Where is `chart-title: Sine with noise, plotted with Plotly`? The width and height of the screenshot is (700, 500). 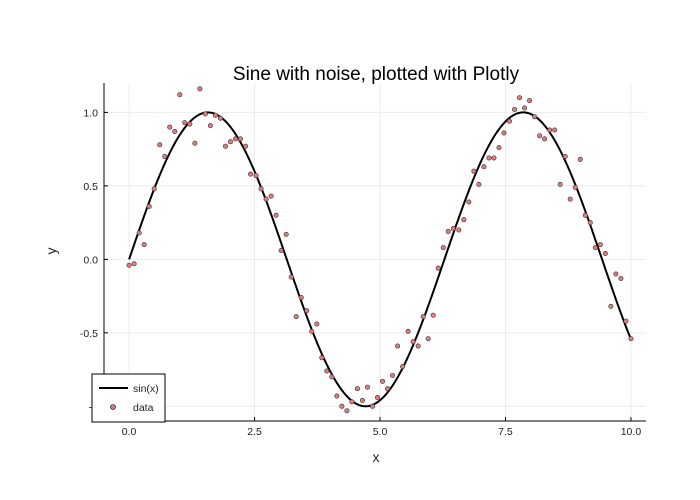
chart-title: Sine with noise, plotted with Plotly is located at coordinates (376, 74).